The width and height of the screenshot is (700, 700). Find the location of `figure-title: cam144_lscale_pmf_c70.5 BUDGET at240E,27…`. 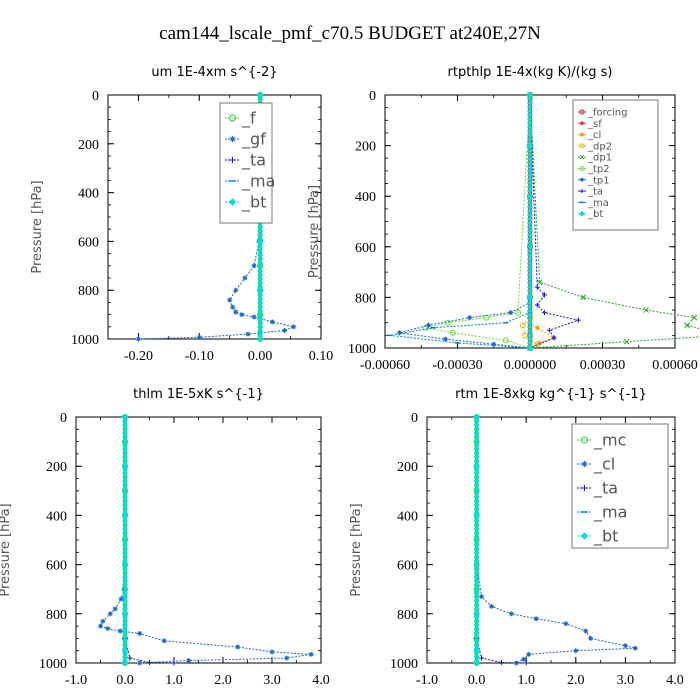

figure-title: cam144_lscale_pmf_c70.5 BUDGET at240E,27… is located at coordinates (350, 33).